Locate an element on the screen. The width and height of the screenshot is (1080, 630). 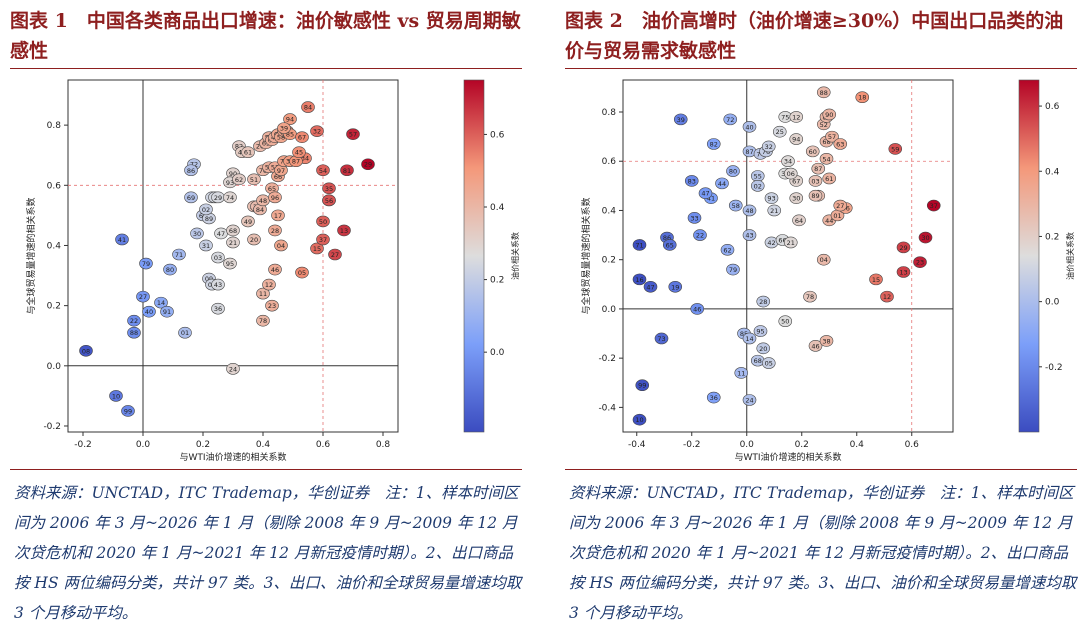
point-label: 33 is located at coordinates (694, 218).